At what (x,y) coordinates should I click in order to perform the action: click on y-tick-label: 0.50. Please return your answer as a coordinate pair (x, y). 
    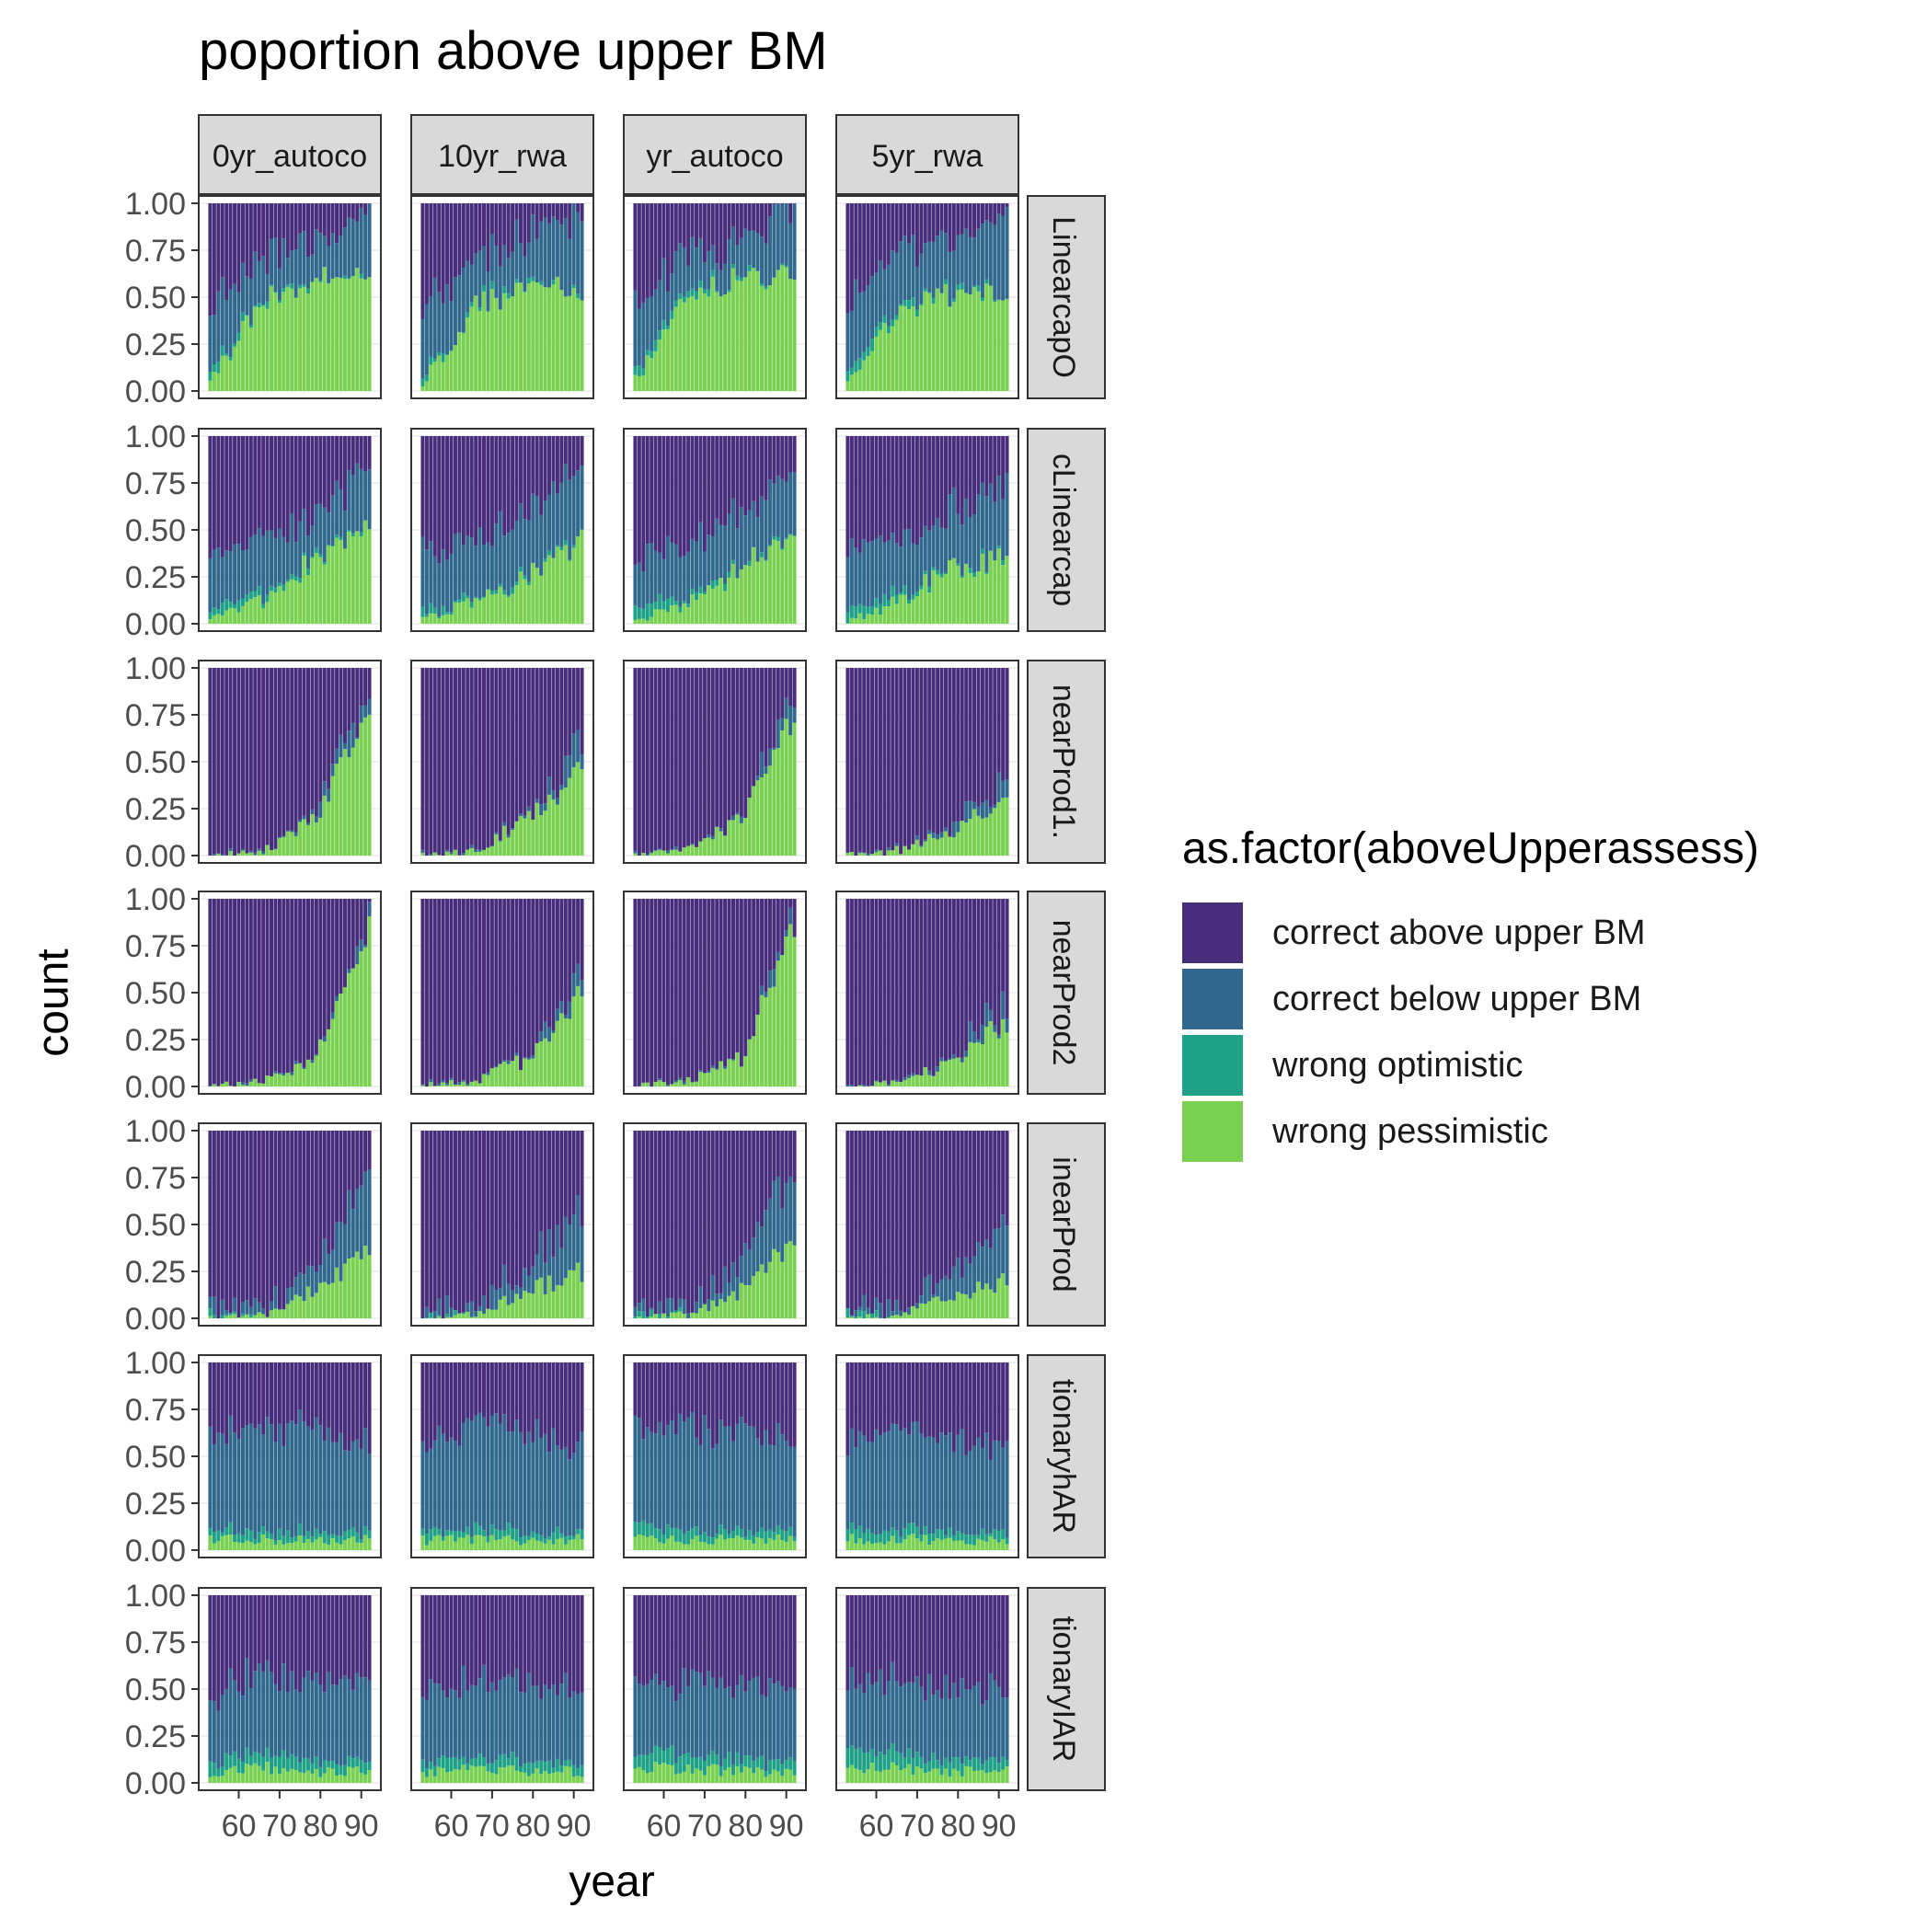
    Looking at the image, I should click on (155, 1690).